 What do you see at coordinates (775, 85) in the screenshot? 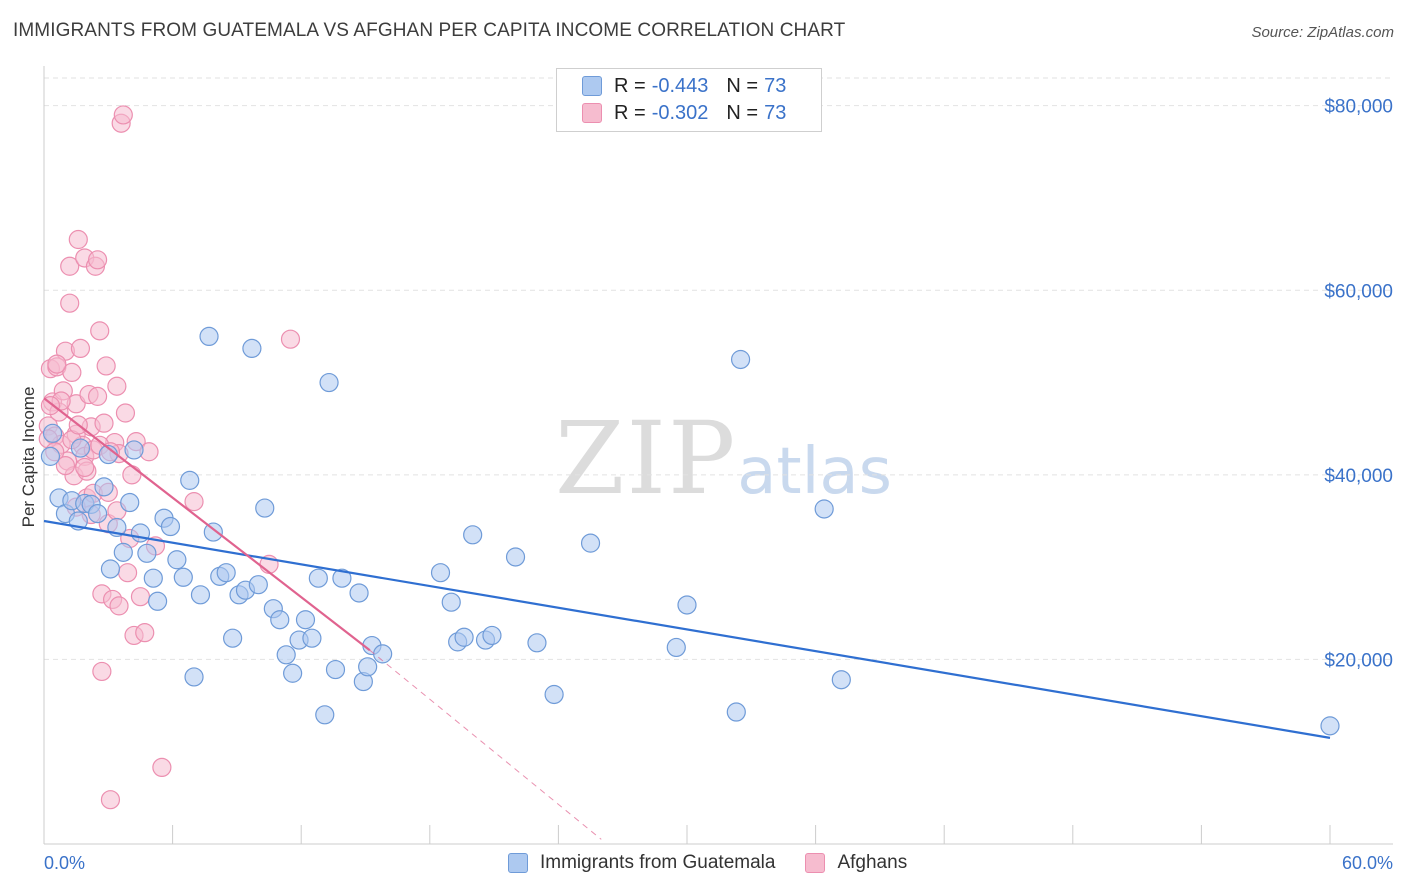
I see `n-value-guatemala: 73` at bounding box center [775, 85].